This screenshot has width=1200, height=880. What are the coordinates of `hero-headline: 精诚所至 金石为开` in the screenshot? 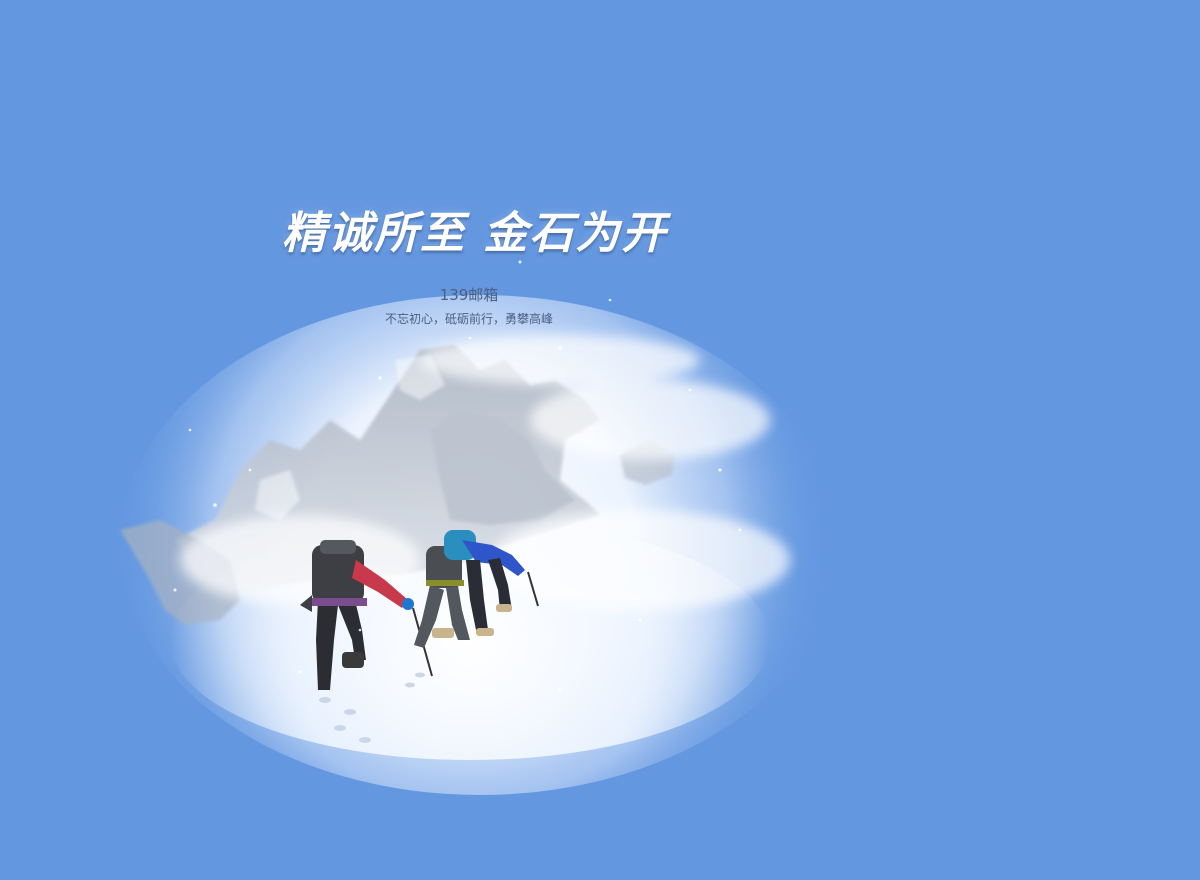 It's located at (475, 233).